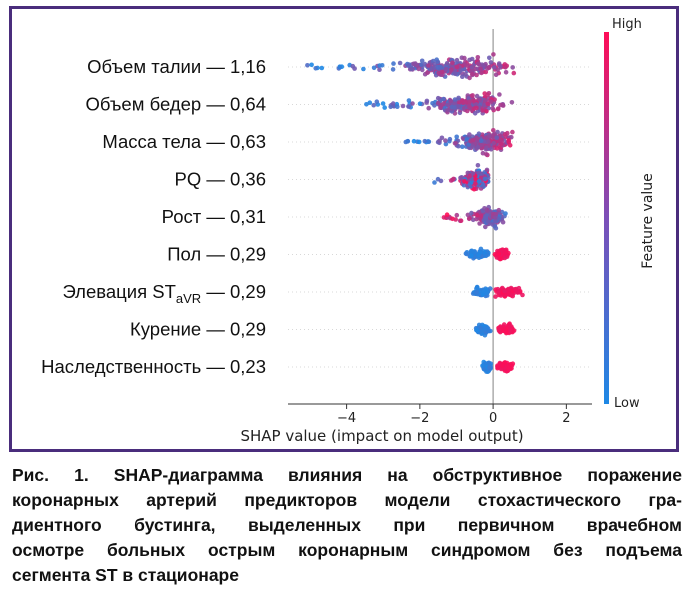 This screenshot has height=605, width=693. What do you see at coordinates (216, 254) in the screenshot?
I see `feature-label: Пол — 0,29` at bounding box center [216, 254].